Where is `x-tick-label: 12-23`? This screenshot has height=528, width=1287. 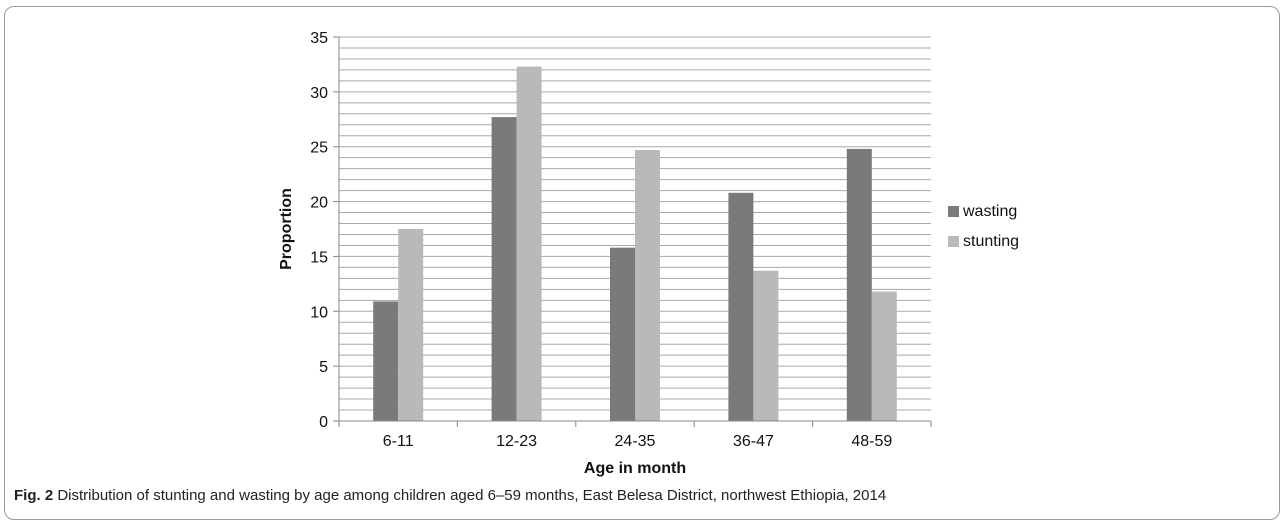 x-tick-label: 12-23 is located at coordinates (516, 441).